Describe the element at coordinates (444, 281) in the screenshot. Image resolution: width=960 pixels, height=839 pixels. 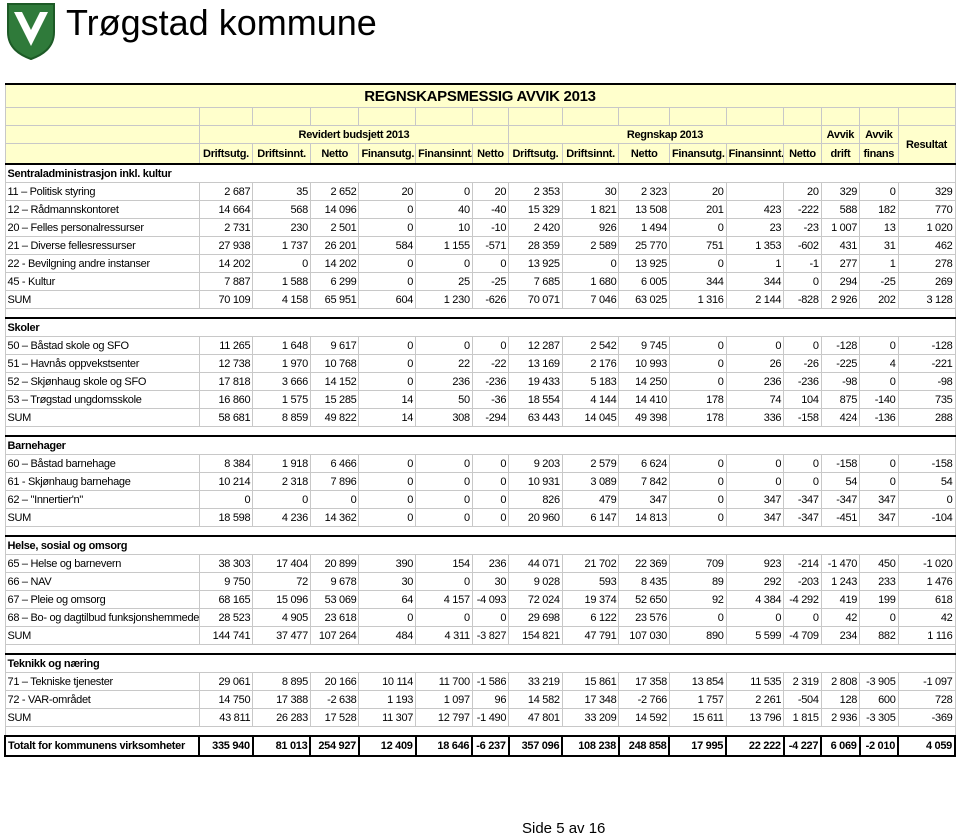
I see `cell: 25` at that location.